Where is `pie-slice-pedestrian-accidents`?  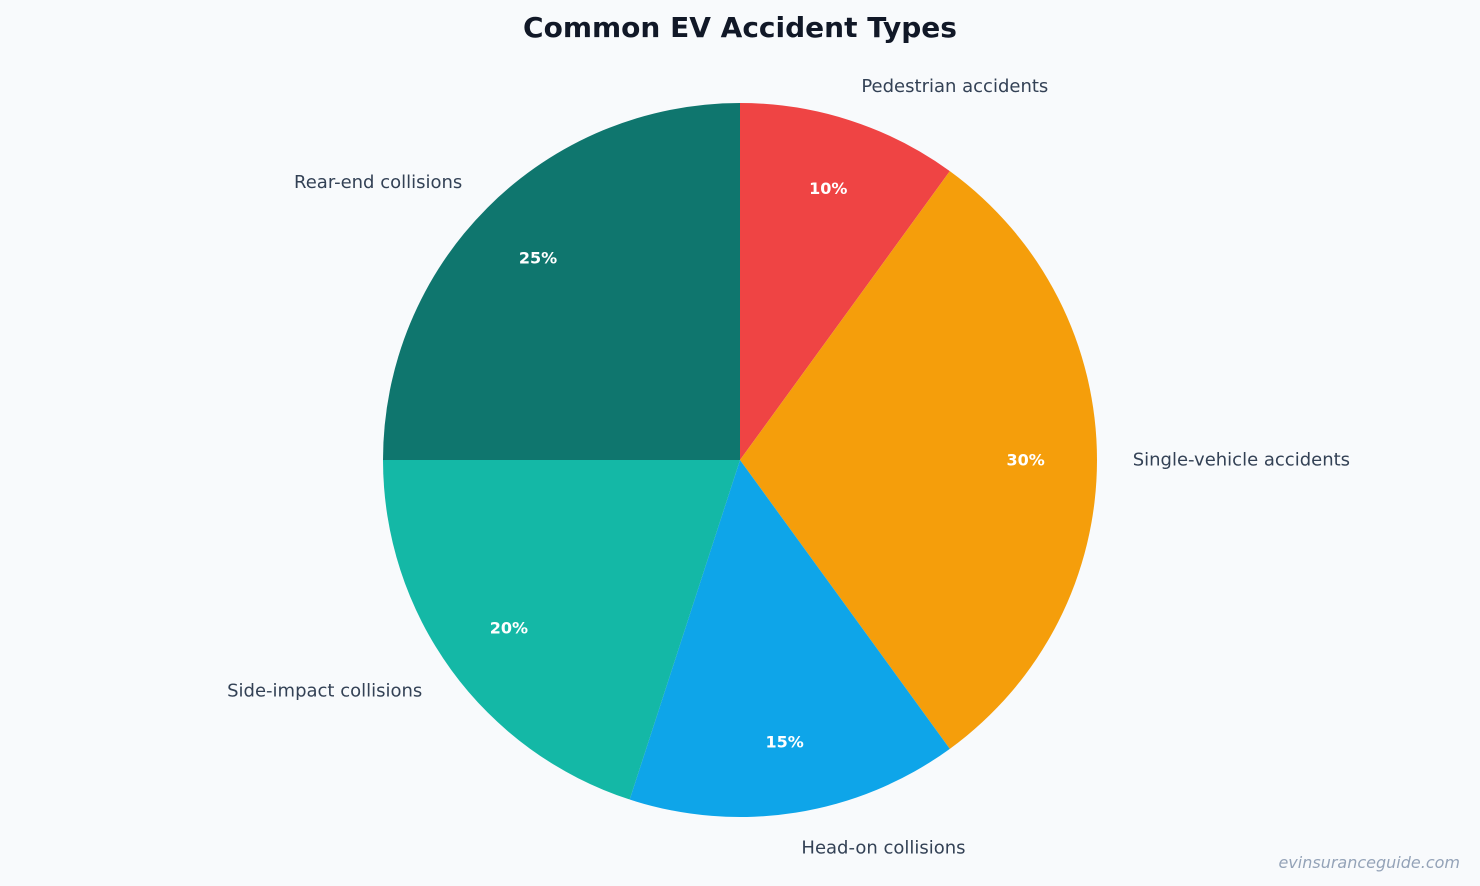
pie-slice-pedestrian-accidents is located at coordinates (845, 281).